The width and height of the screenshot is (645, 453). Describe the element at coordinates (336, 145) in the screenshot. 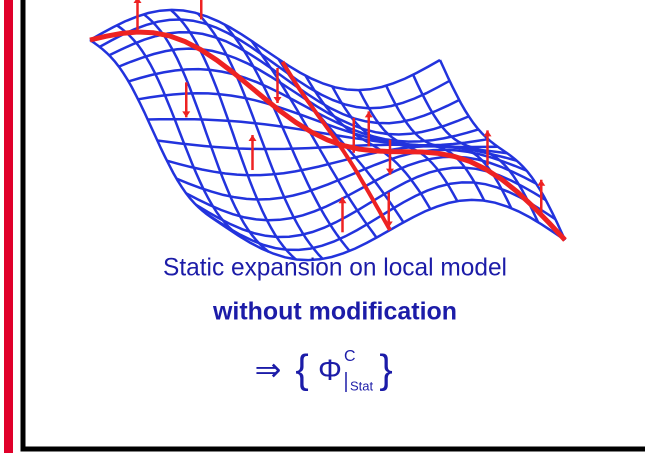

I see `mode-curve` at that location.